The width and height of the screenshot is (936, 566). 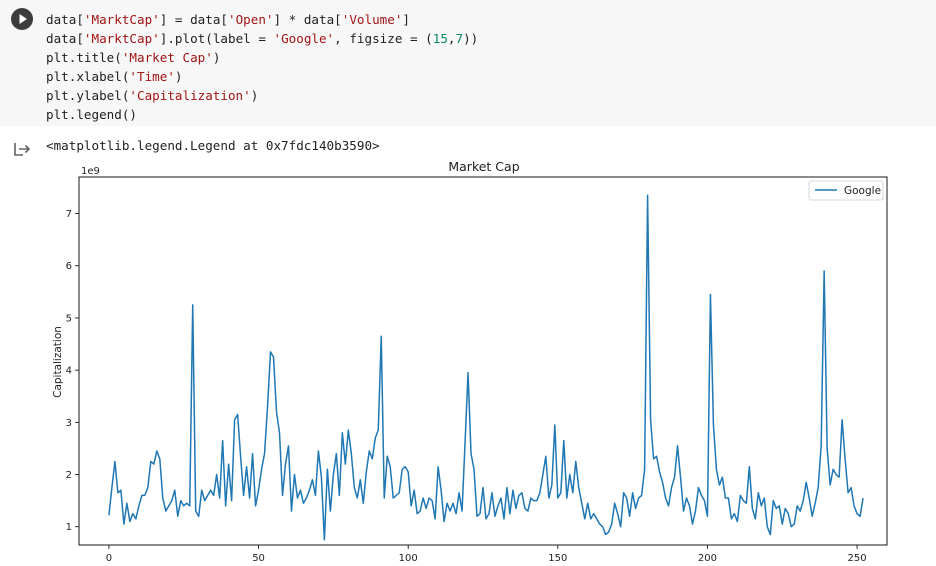 What do you see at coordinates (152, 76) in the screenshot?
I see `code-token: 'Time'` at bounding box center [152, 76].